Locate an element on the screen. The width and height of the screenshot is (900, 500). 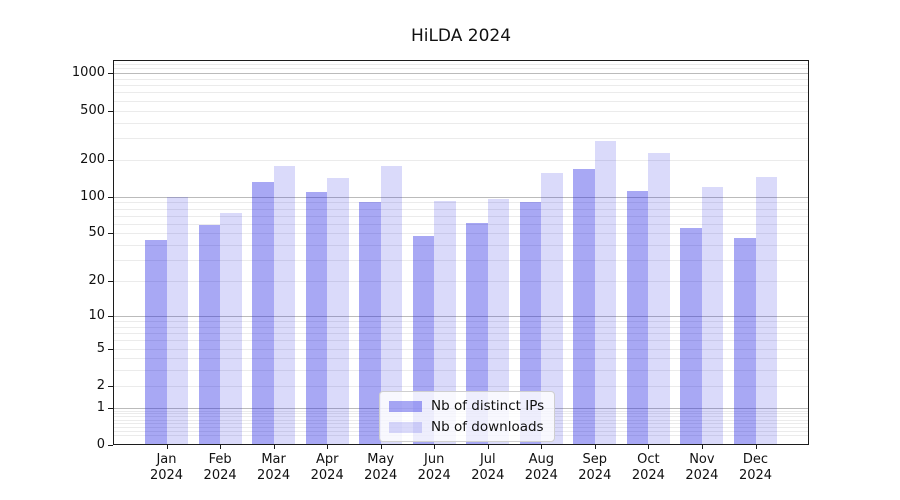
bar-nb-of-downloads-jan is located at coordinates (177, 320).